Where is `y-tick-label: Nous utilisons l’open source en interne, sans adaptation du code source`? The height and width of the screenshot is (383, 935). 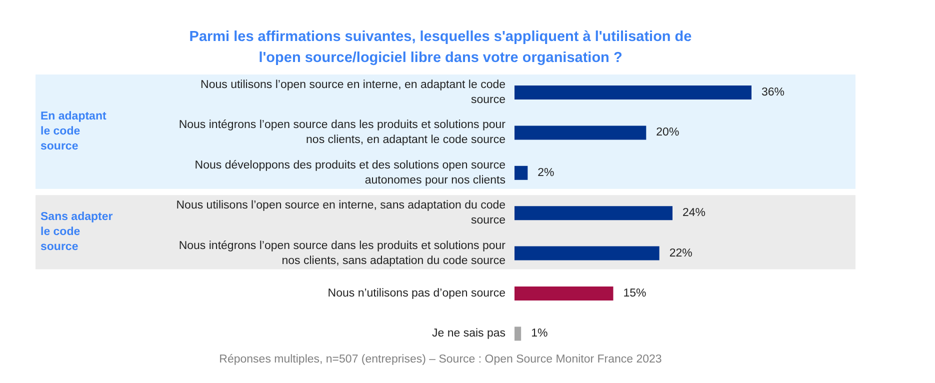 y-tick-label: Nous utilisons l’open source en interne, sans adaptation du code source is located at coordinates (341, 213).